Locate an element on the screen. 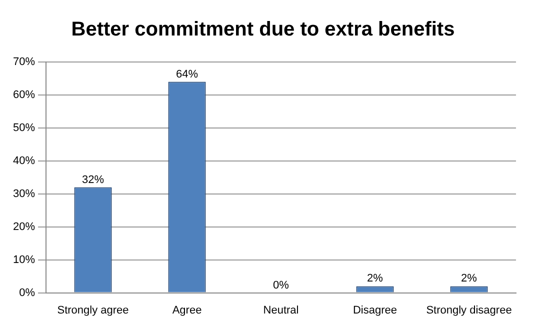 The image size is (556, 324). chart-title: Better commitment due to extra benefits is located at coordinates (263, 29).